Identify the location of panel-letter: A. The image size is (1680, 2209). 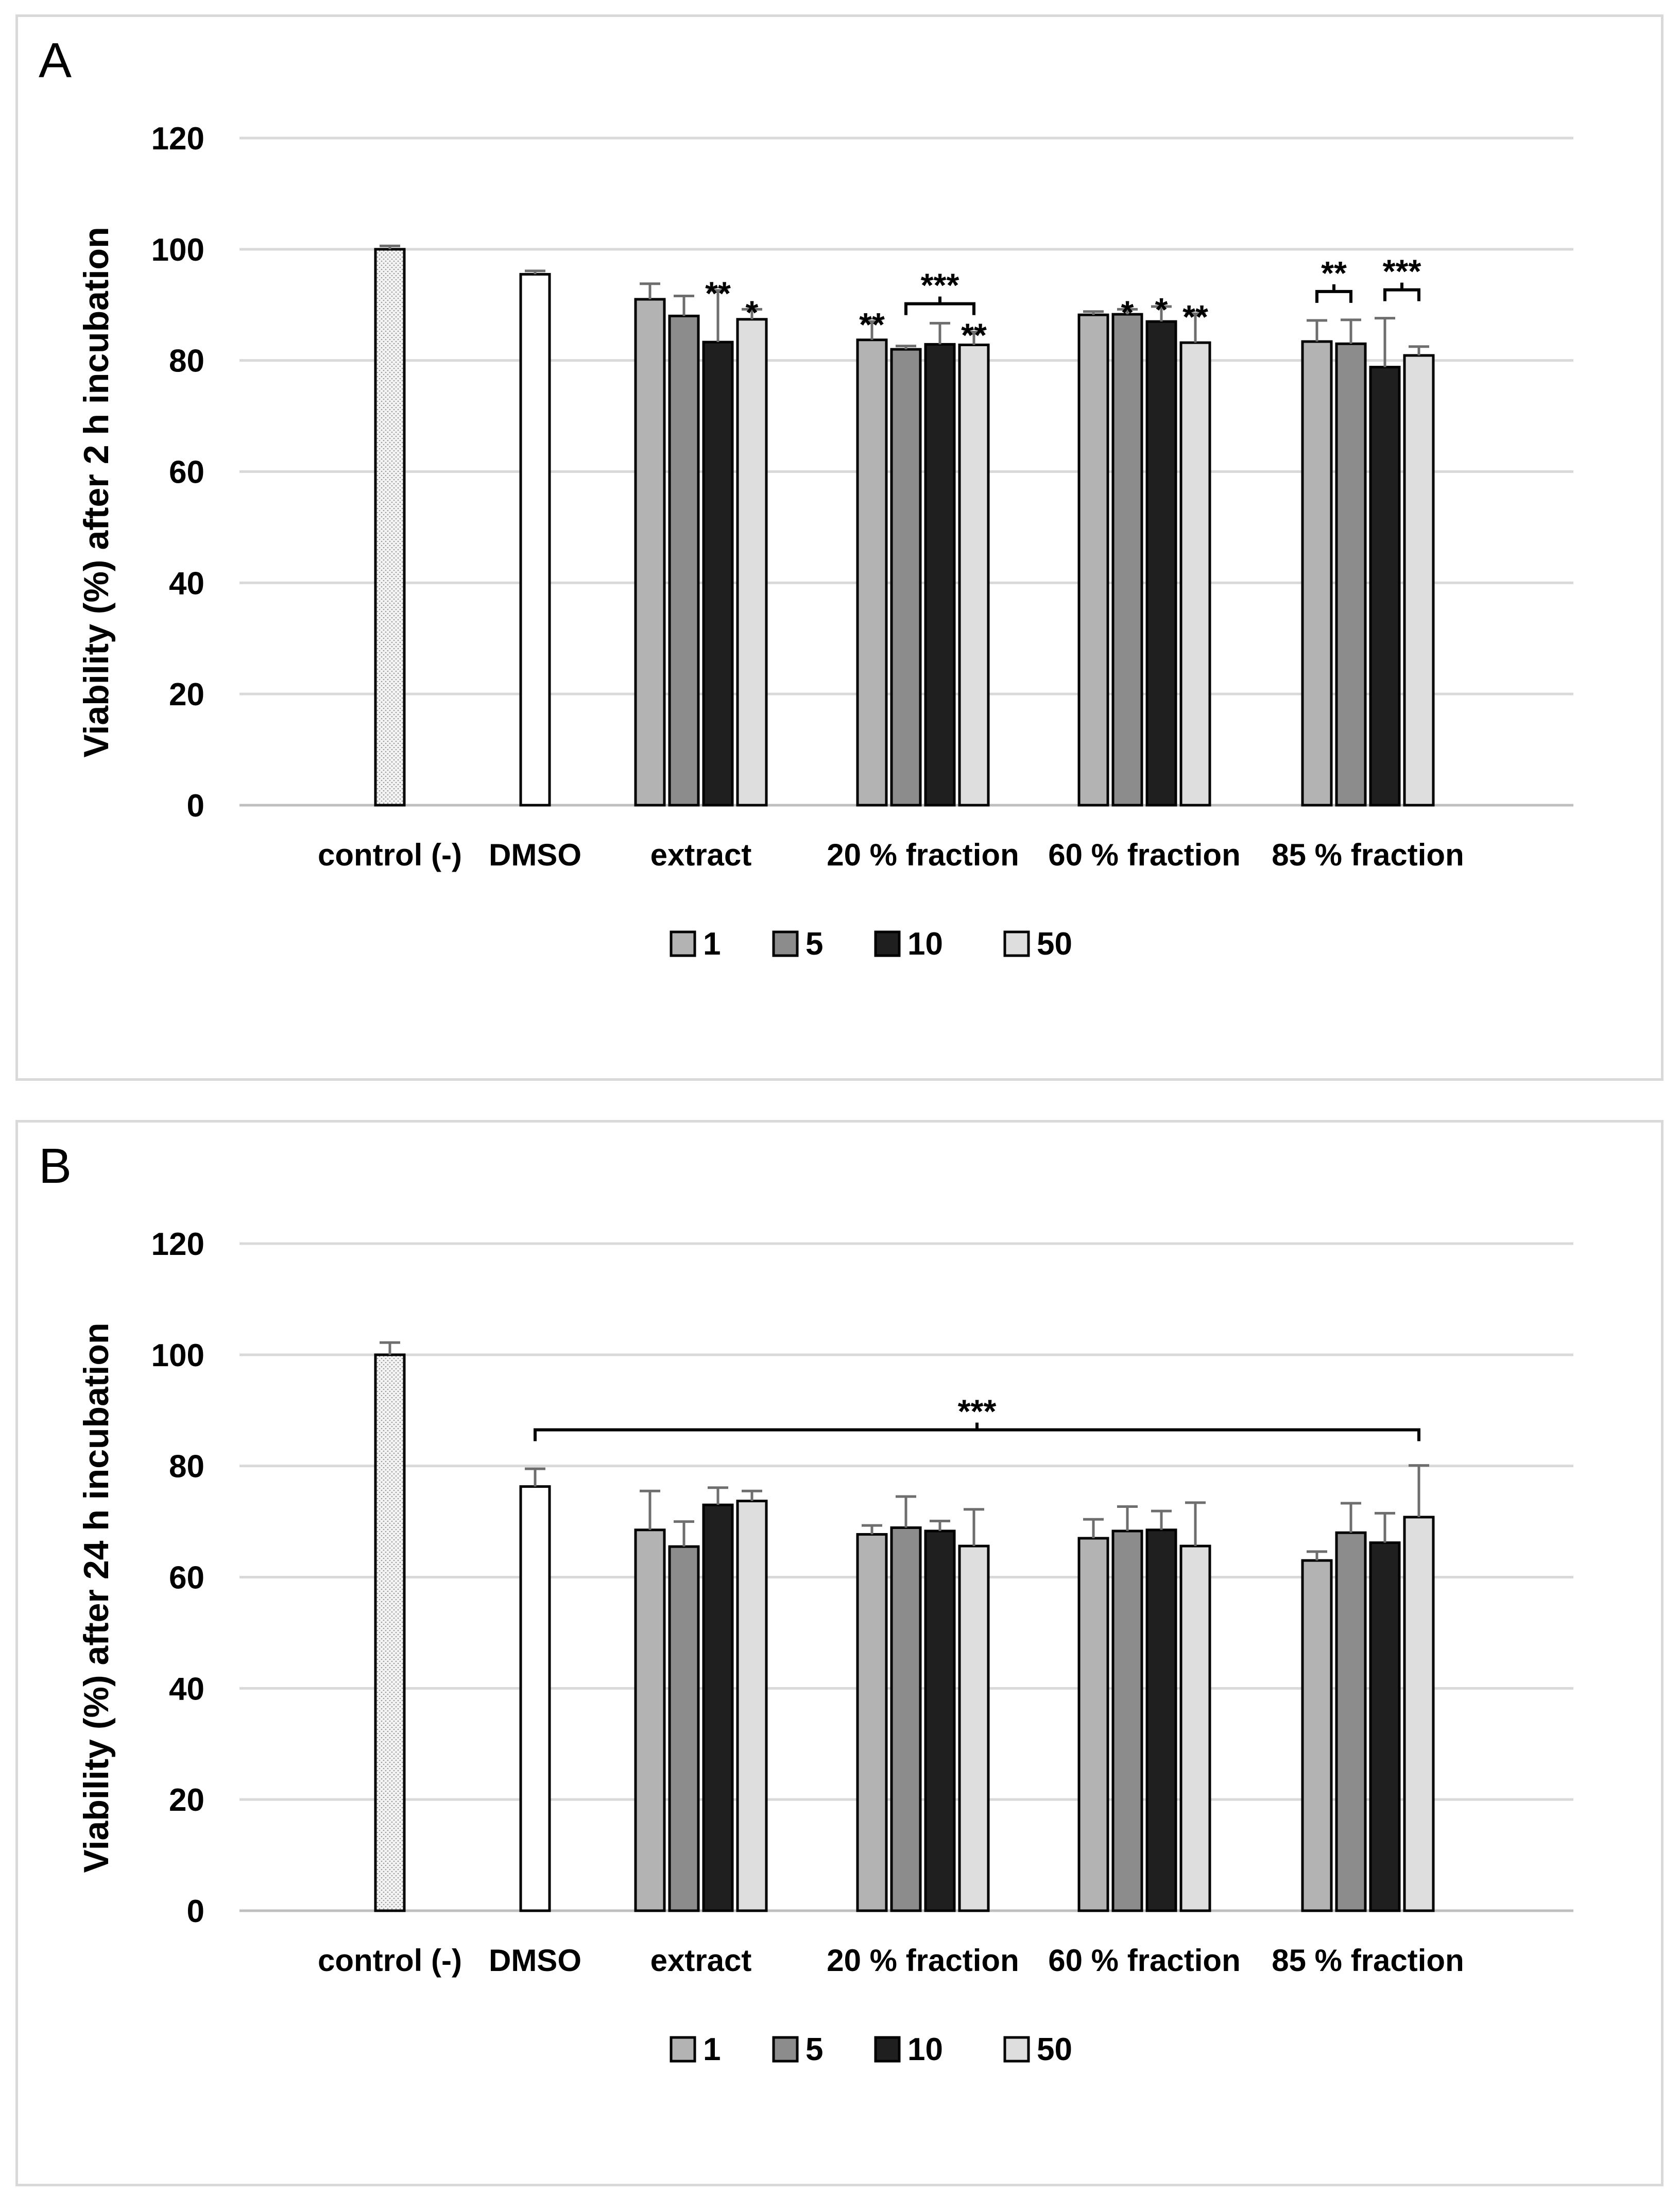
(55, 60).